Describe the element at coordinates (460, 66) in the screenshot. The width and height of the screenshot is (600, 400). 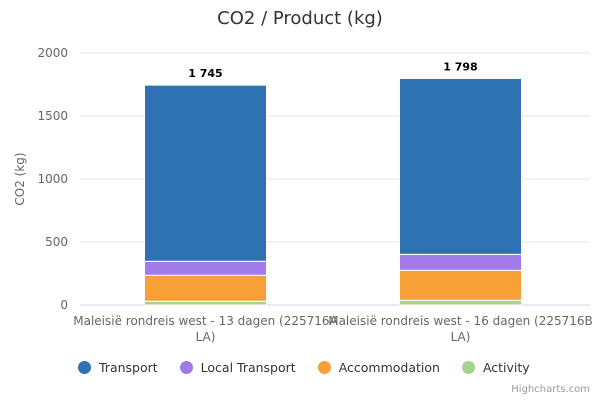
I see `total-label: 1 798` at that location.